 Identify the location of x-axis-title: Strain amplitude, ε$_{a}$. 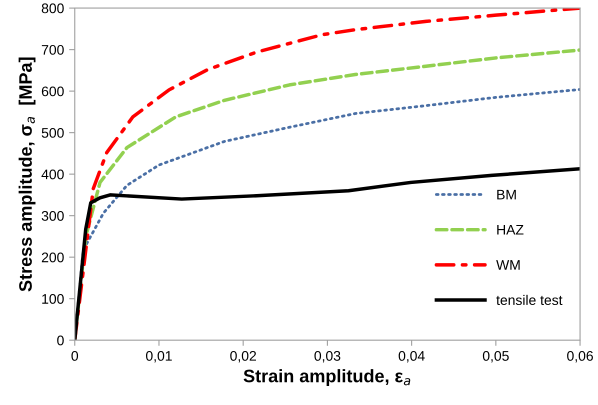
(327, 377).